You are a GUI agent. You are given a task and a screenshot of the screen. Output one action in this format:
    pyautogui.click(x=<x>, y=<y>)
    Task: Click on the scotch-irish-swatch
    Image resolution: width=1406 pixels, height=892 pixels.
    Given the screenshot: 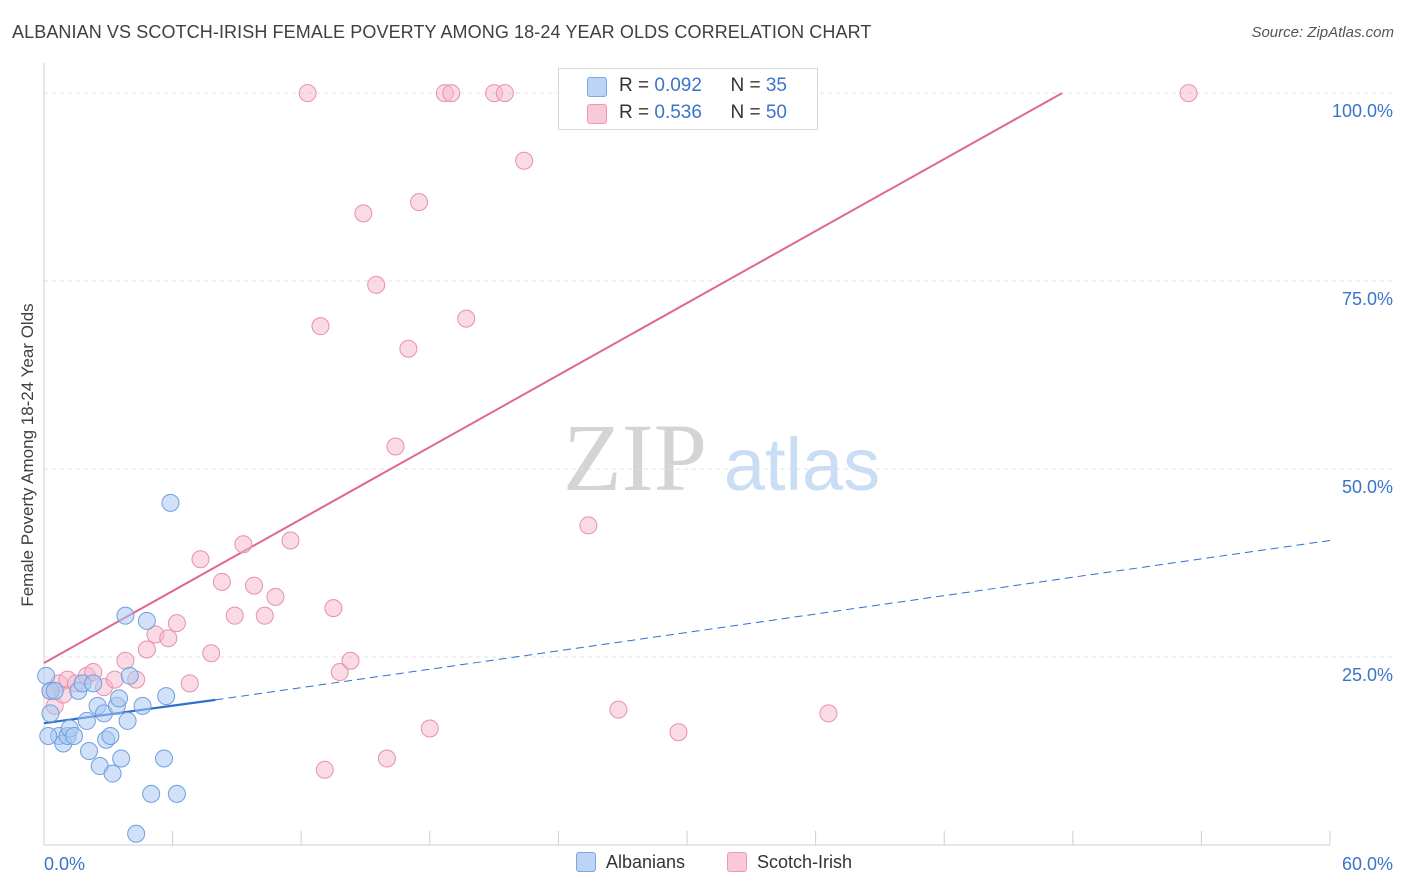 What is the action you would take?
    pyautogui.click(x=597, y=114)
    